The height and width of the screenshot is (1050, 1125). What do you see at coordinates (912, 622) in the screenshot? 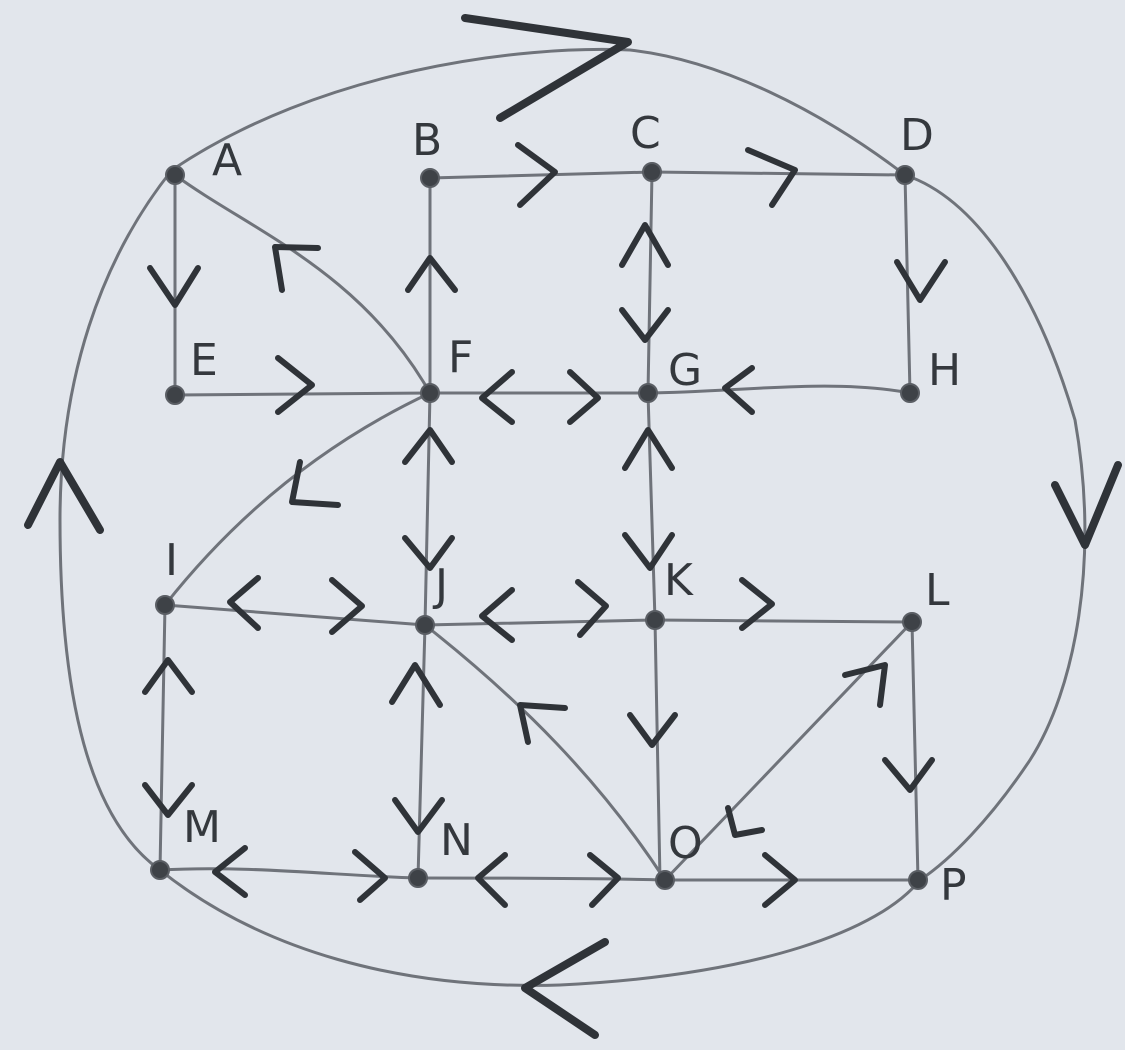
I see `node-L` at bounding box center [912, 622].